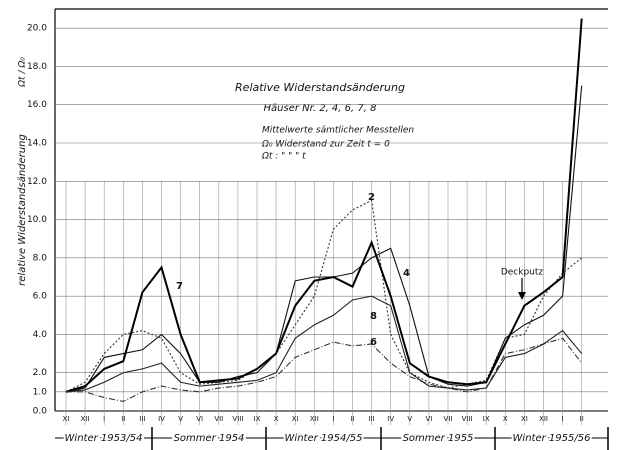  I want to click on series-label: 6, so click(373, 342).